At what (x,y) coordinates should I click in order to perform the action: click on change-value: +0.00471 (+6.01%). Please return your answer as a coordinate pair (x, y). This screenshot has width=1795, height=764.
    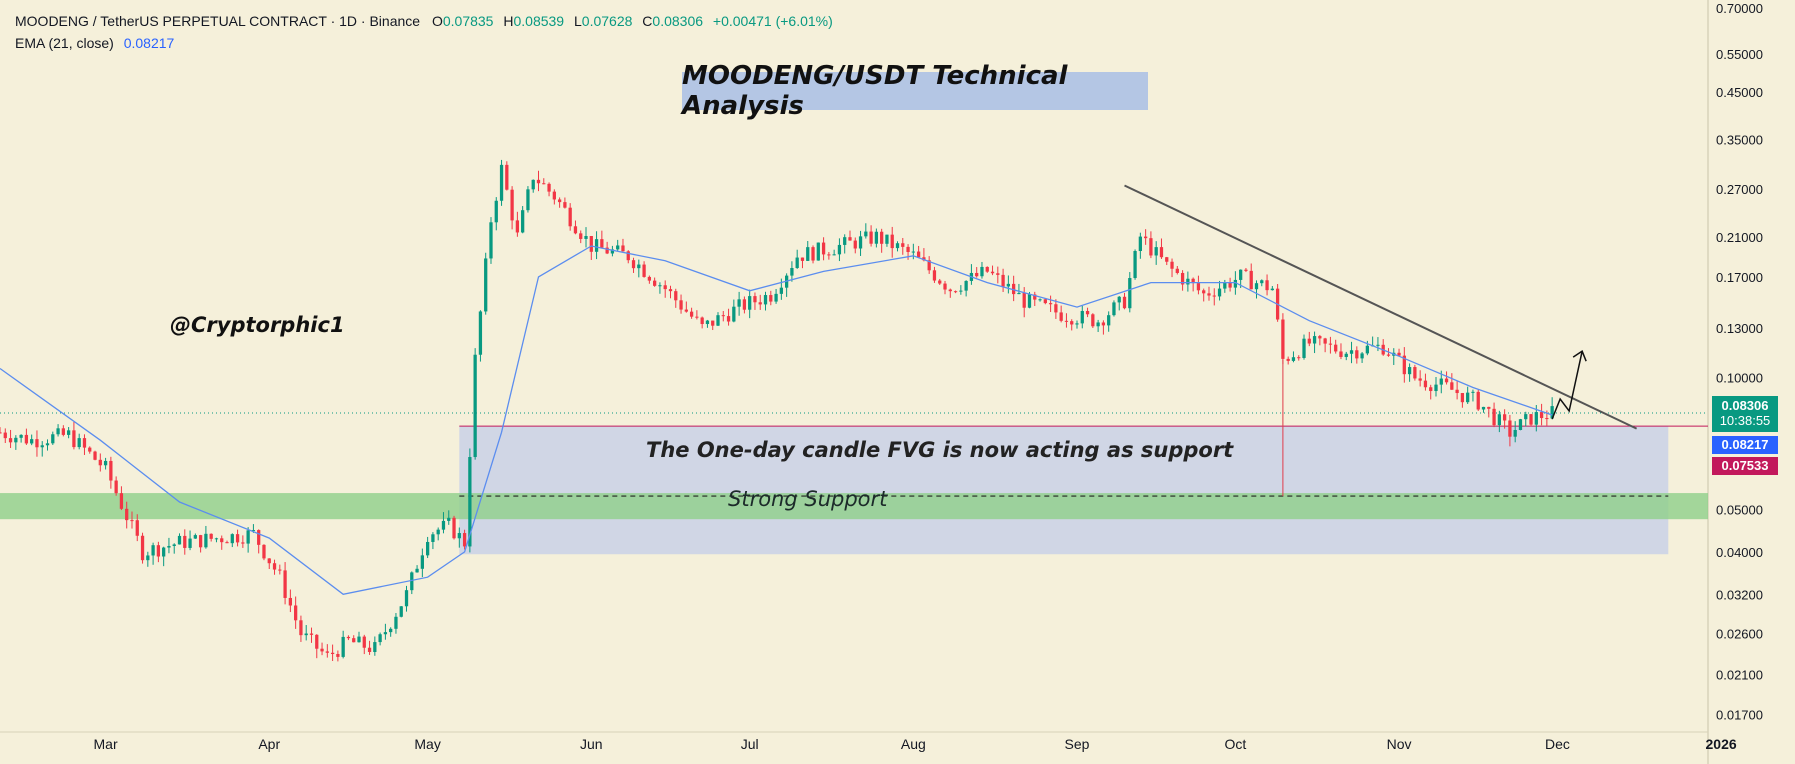
    Looking at the image, I should click on (772, 21).